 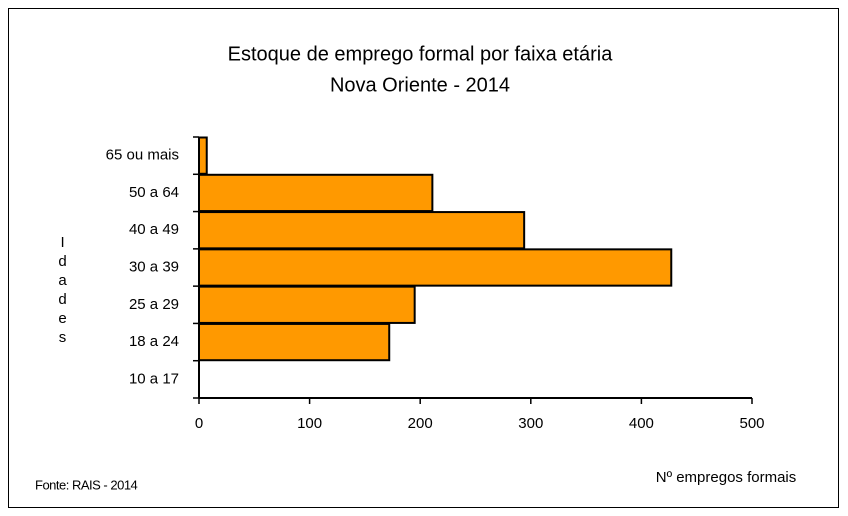 What do you see at coordinates (154, 378) in the screenshot?
I see `y-tick-label: 10 a 17` at bounding box center [154, 378].